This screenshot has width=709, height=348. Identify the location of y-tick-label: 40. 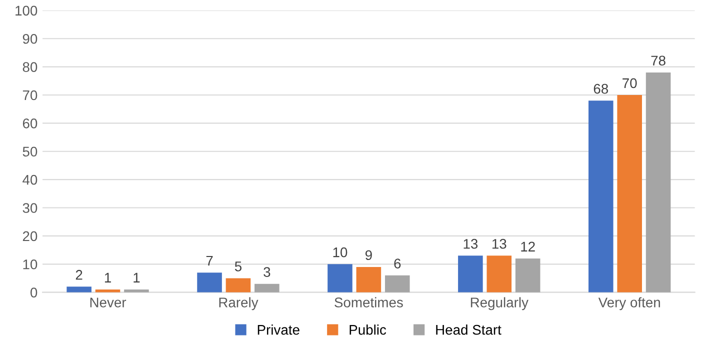
(30, 179).